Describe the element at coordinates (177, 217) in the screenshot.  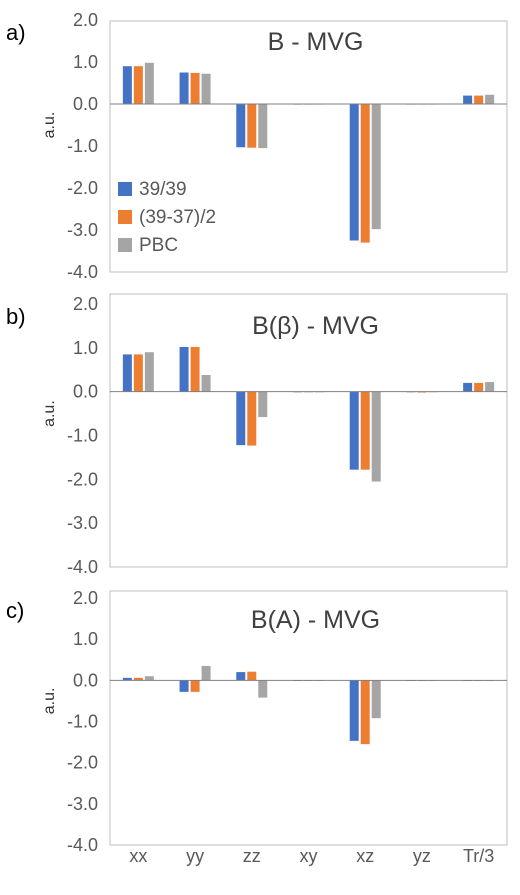
I see `legend-label: (39-37)/2` at that location.